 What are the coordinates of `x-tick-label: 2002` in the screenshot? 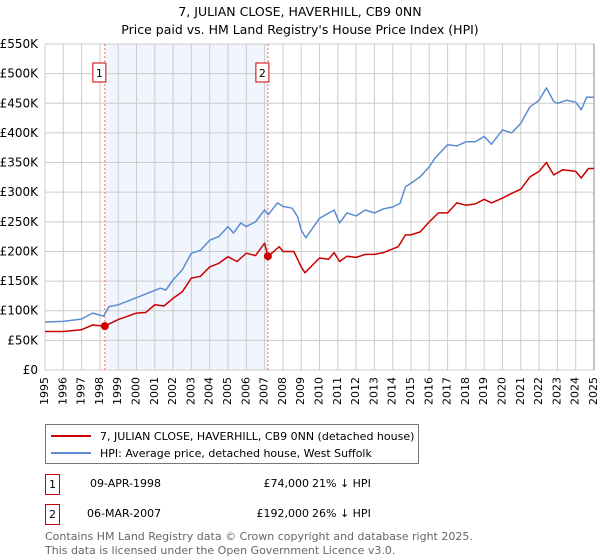 It's located at (172, 391).